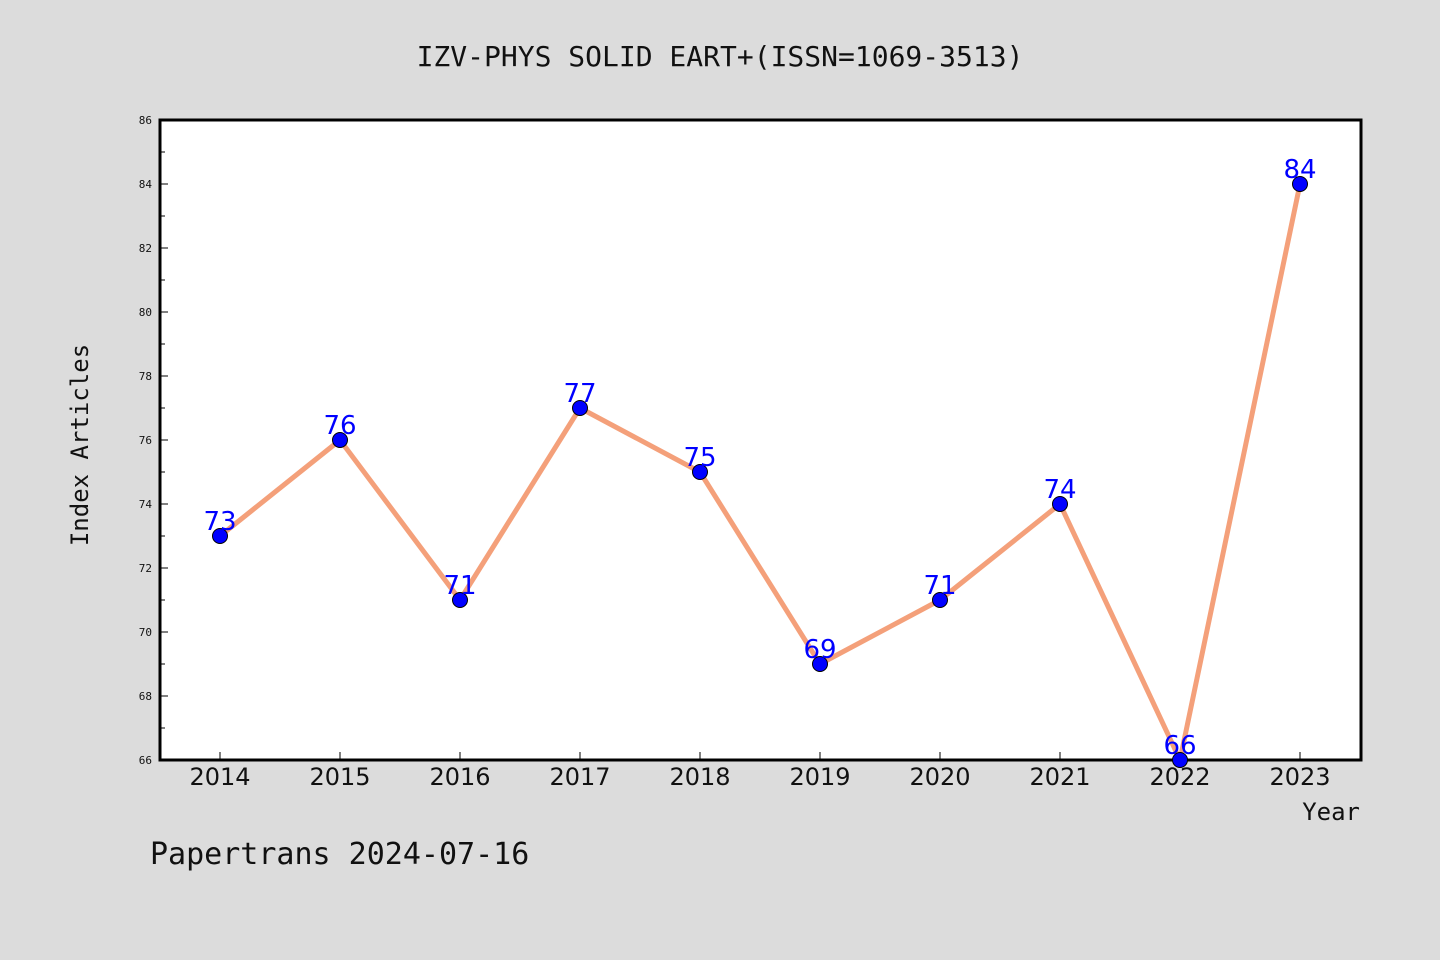  I want to click on data-label: 74, so click(1059, 490).